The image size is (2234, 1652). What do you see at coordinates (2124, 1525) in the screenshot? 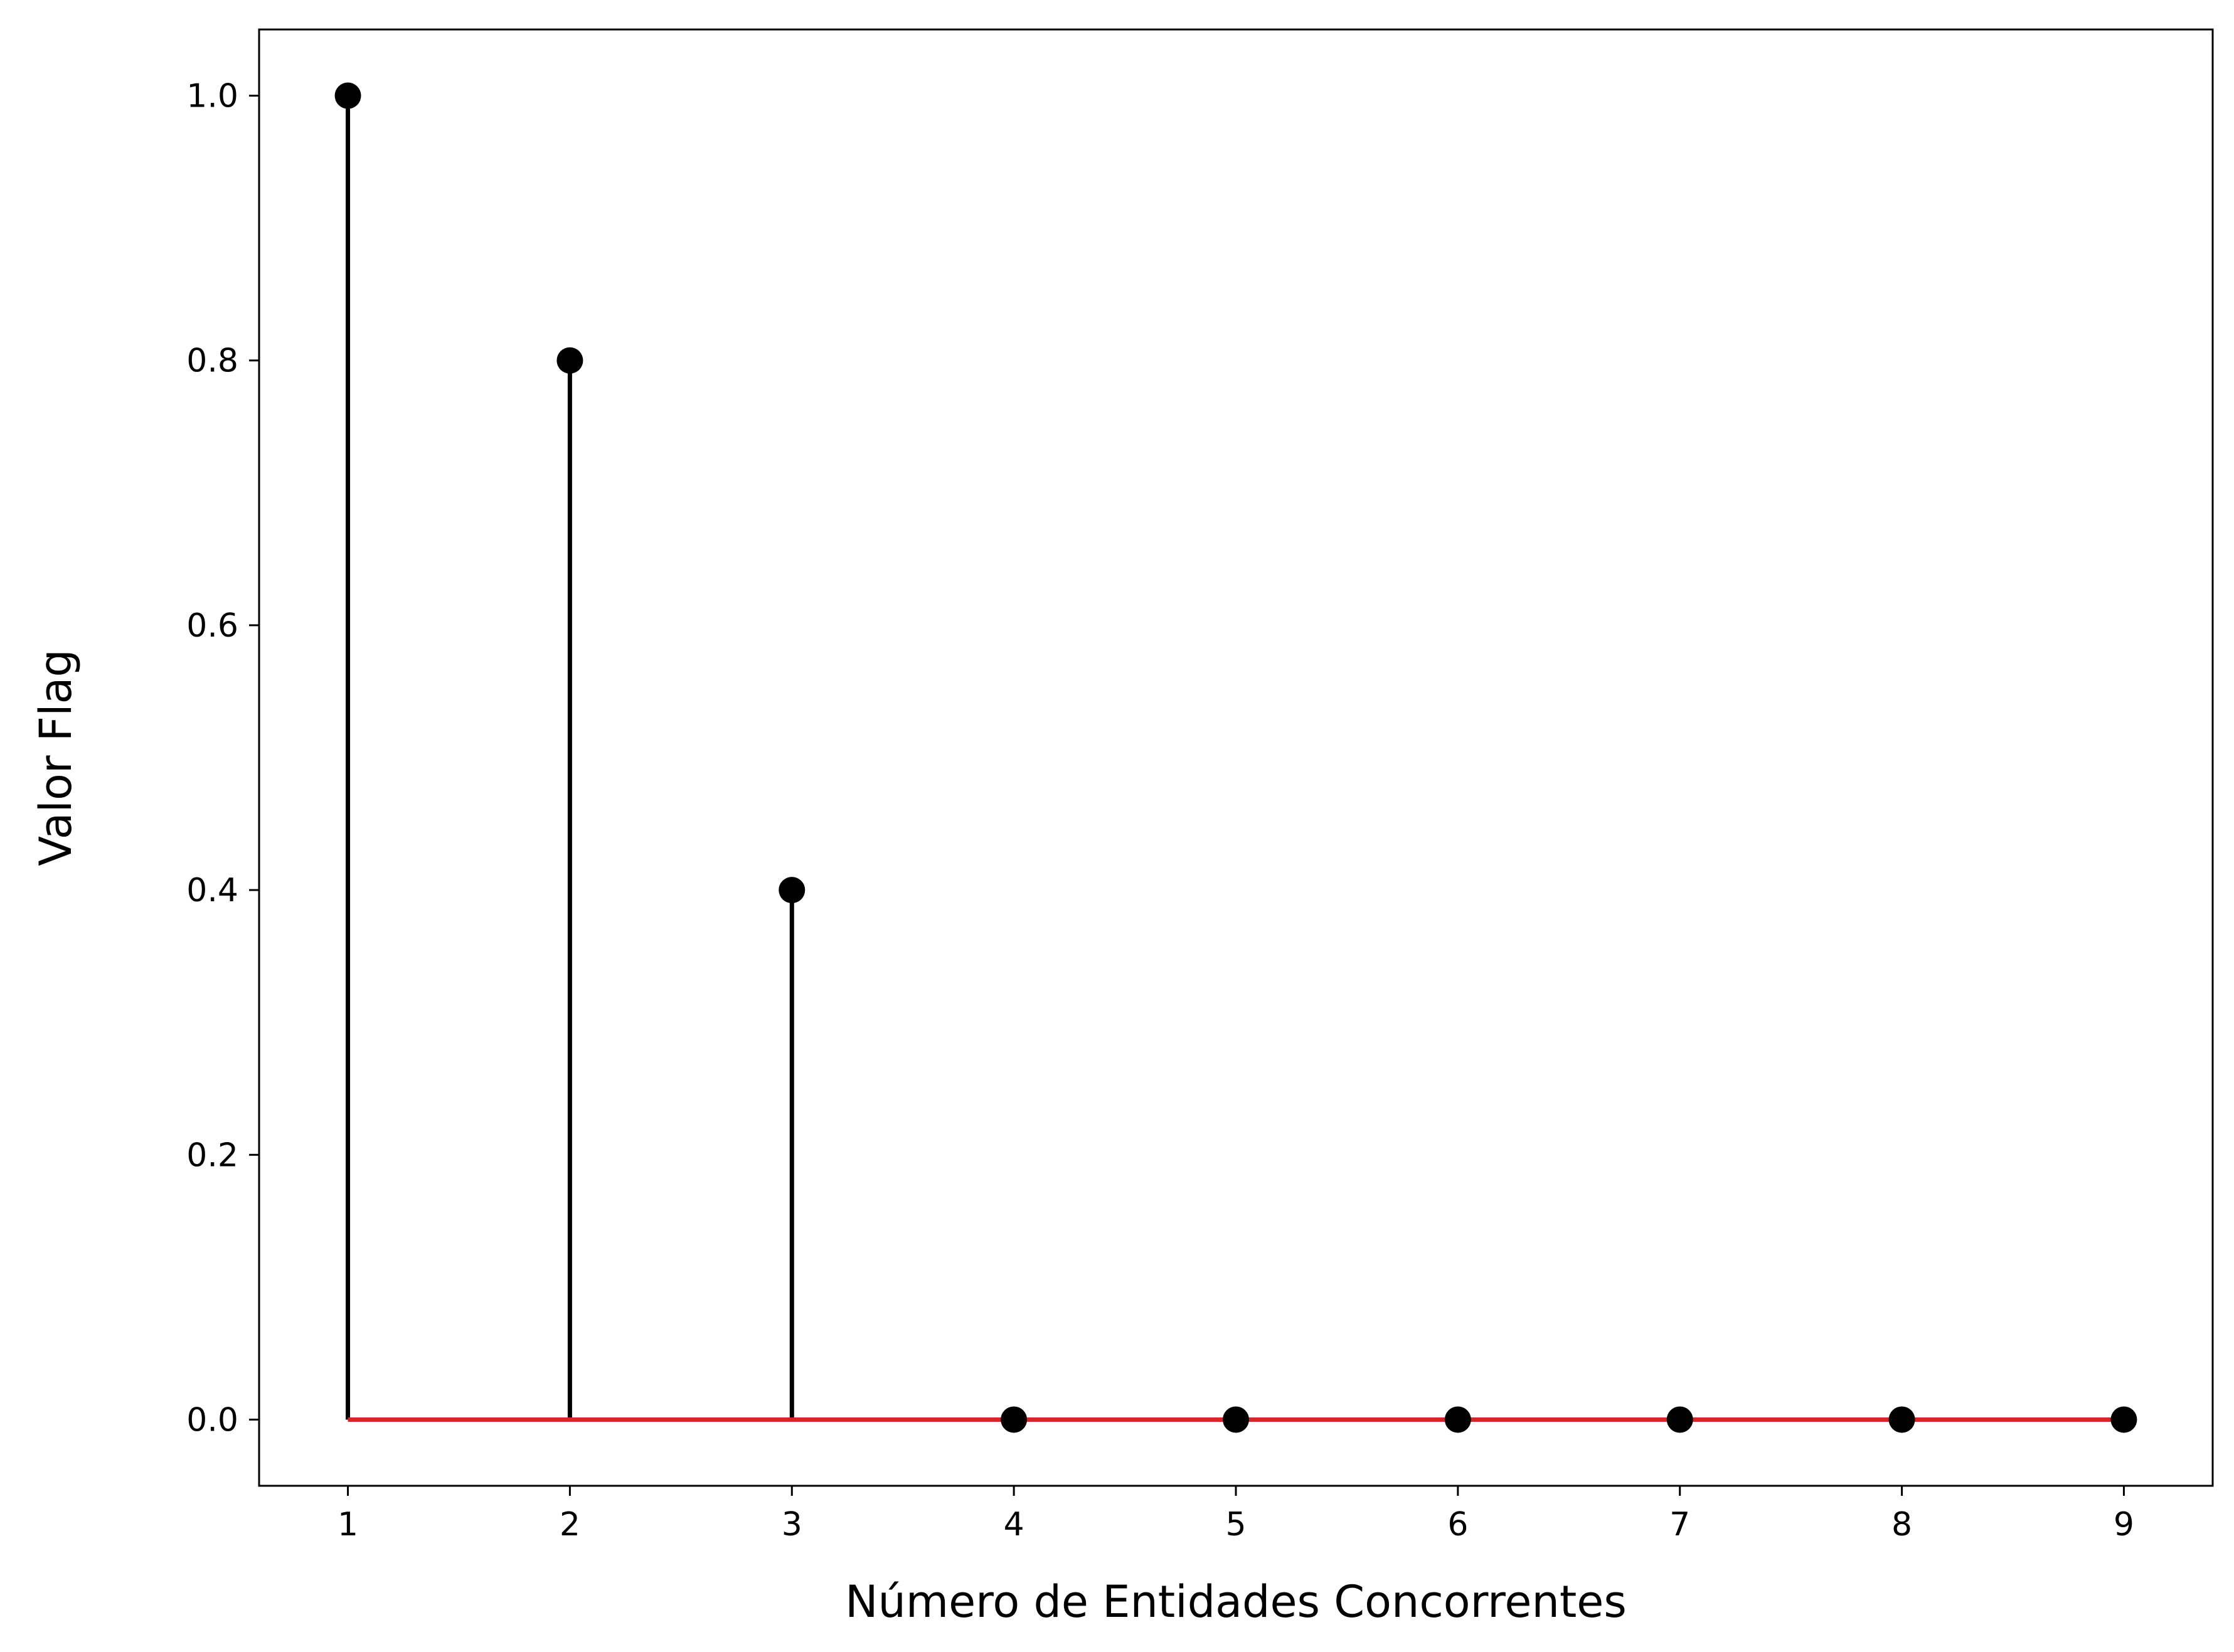
I see `x-tick-label: 9` at bounding box center [2124, 1525].